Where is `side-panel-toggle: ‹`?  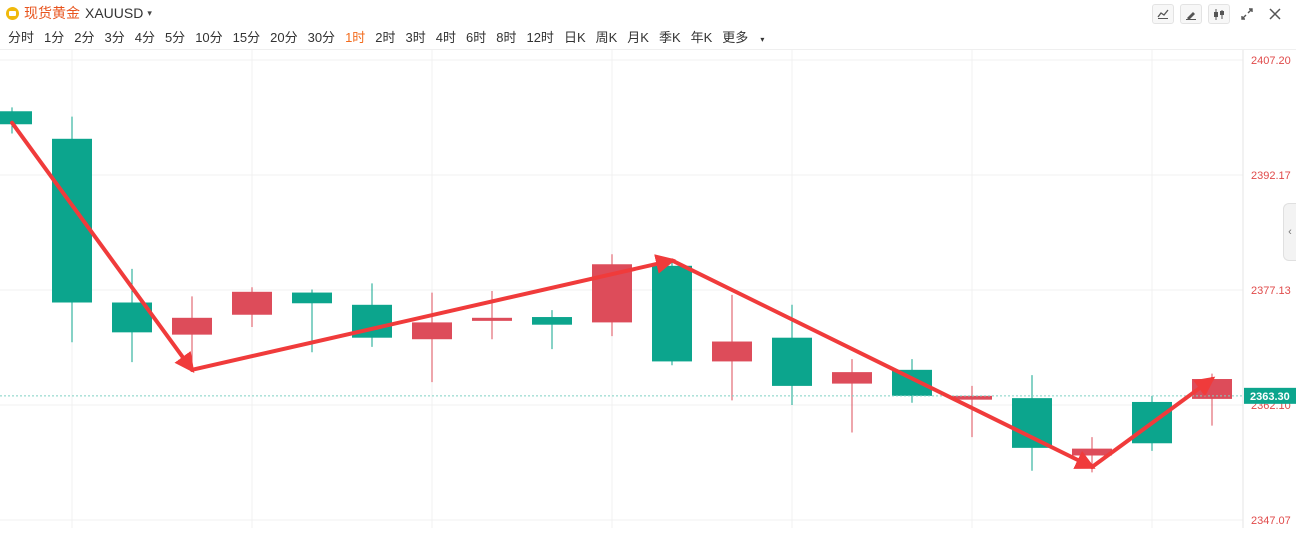 side-panel-toggle: ‹ is located at coordinates (1289, 232).